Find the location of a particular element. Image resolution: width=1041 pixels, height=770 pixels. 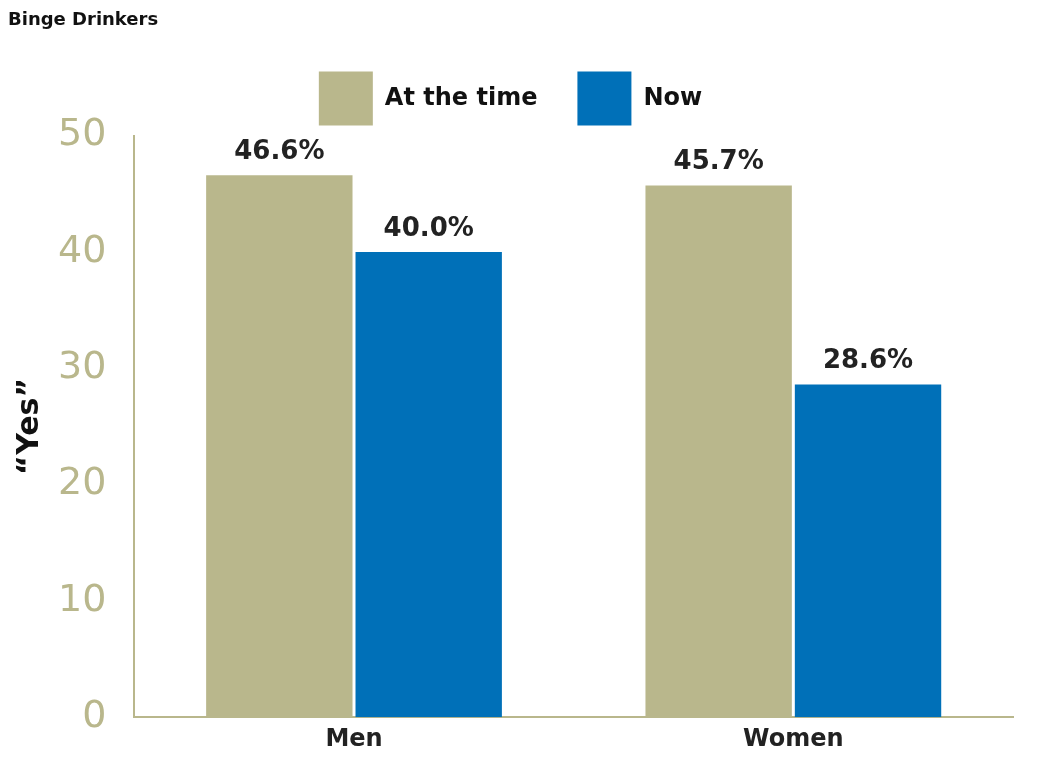

y-tick-label: 30 is located at coordinates (82, 365).